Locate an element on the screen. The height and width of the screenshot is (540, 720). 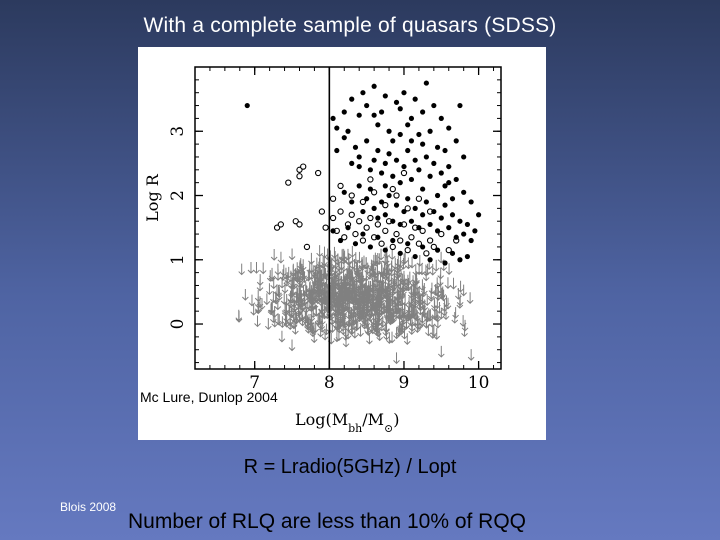
footer-statement: Number of RLQ are less than 10% of RQQ is located at coordinates (327, 521).